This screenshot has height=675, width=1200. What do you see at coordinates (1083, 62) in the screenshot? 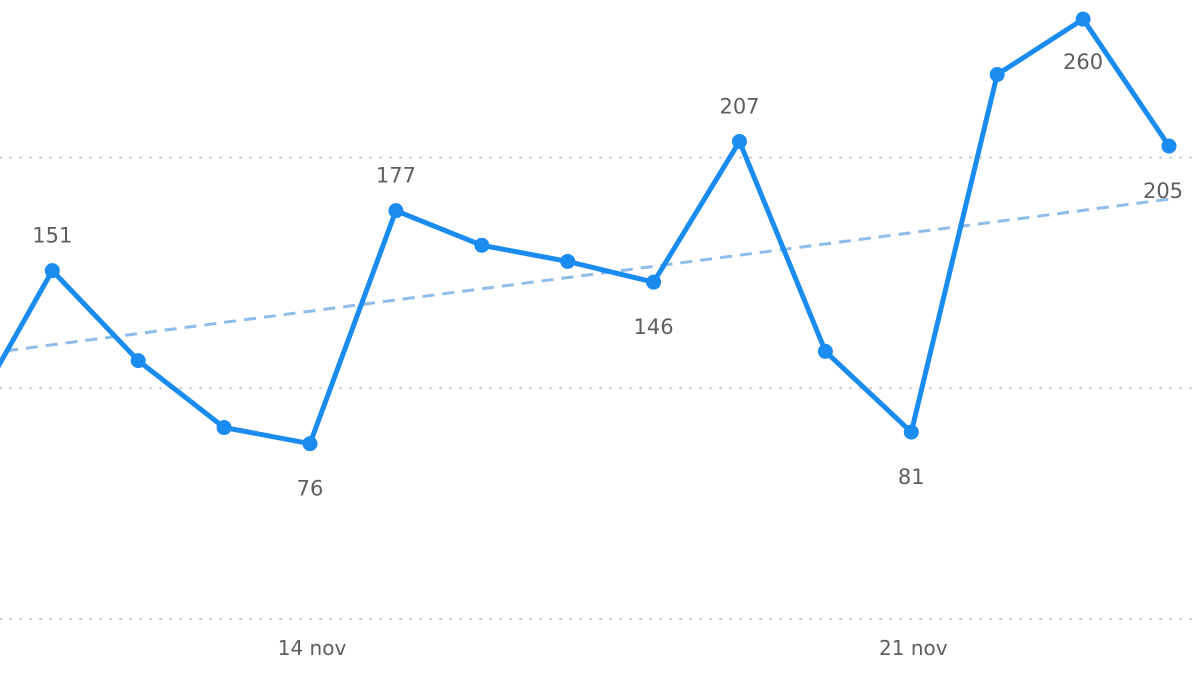
I see `data-label: 260` at bounding box center [1083, 62].